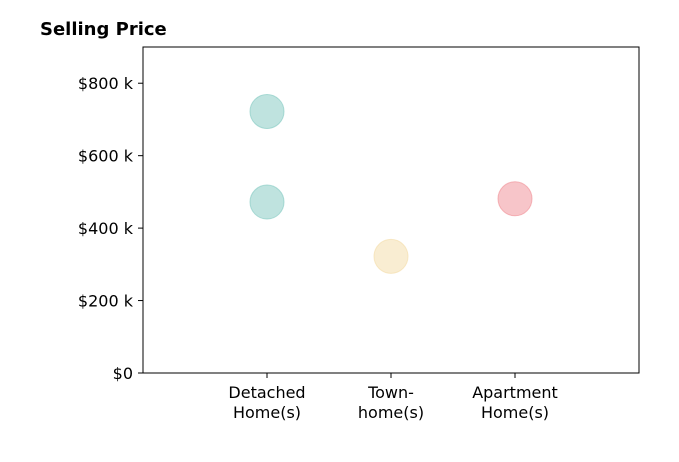  Describe the element at coordinates (266, 392) in the screenshot. I see `x-tick-label: Detached` at that location.